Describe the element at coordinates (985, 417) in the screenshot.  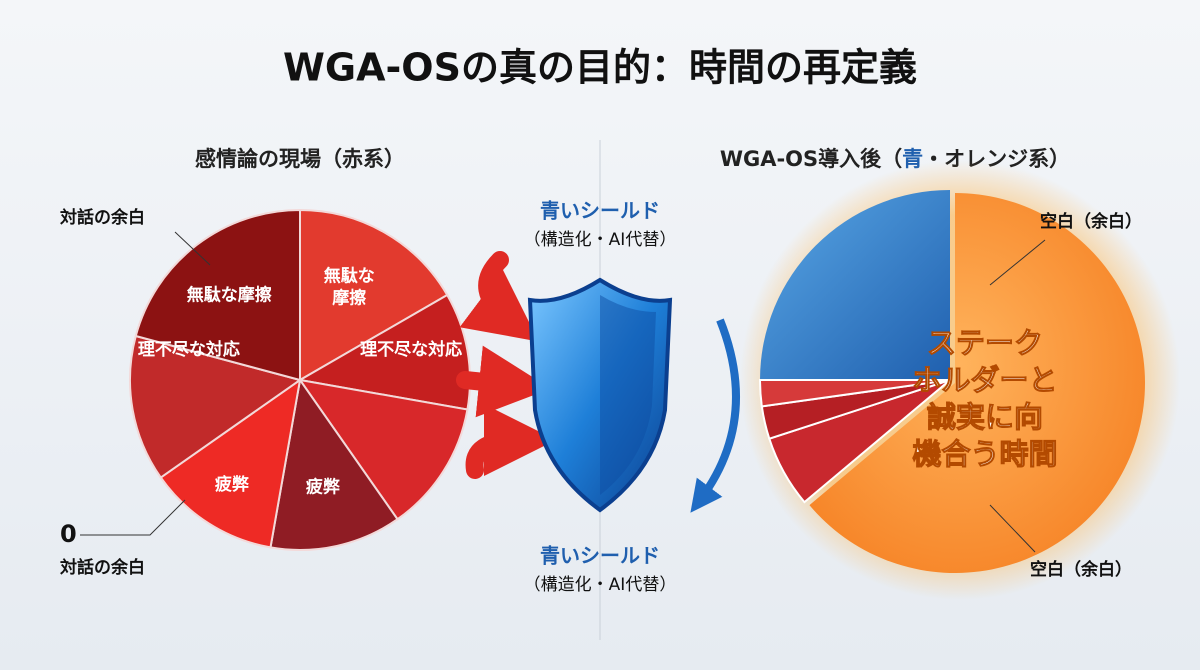
I see `focus-line: 誠実に向` at that location.